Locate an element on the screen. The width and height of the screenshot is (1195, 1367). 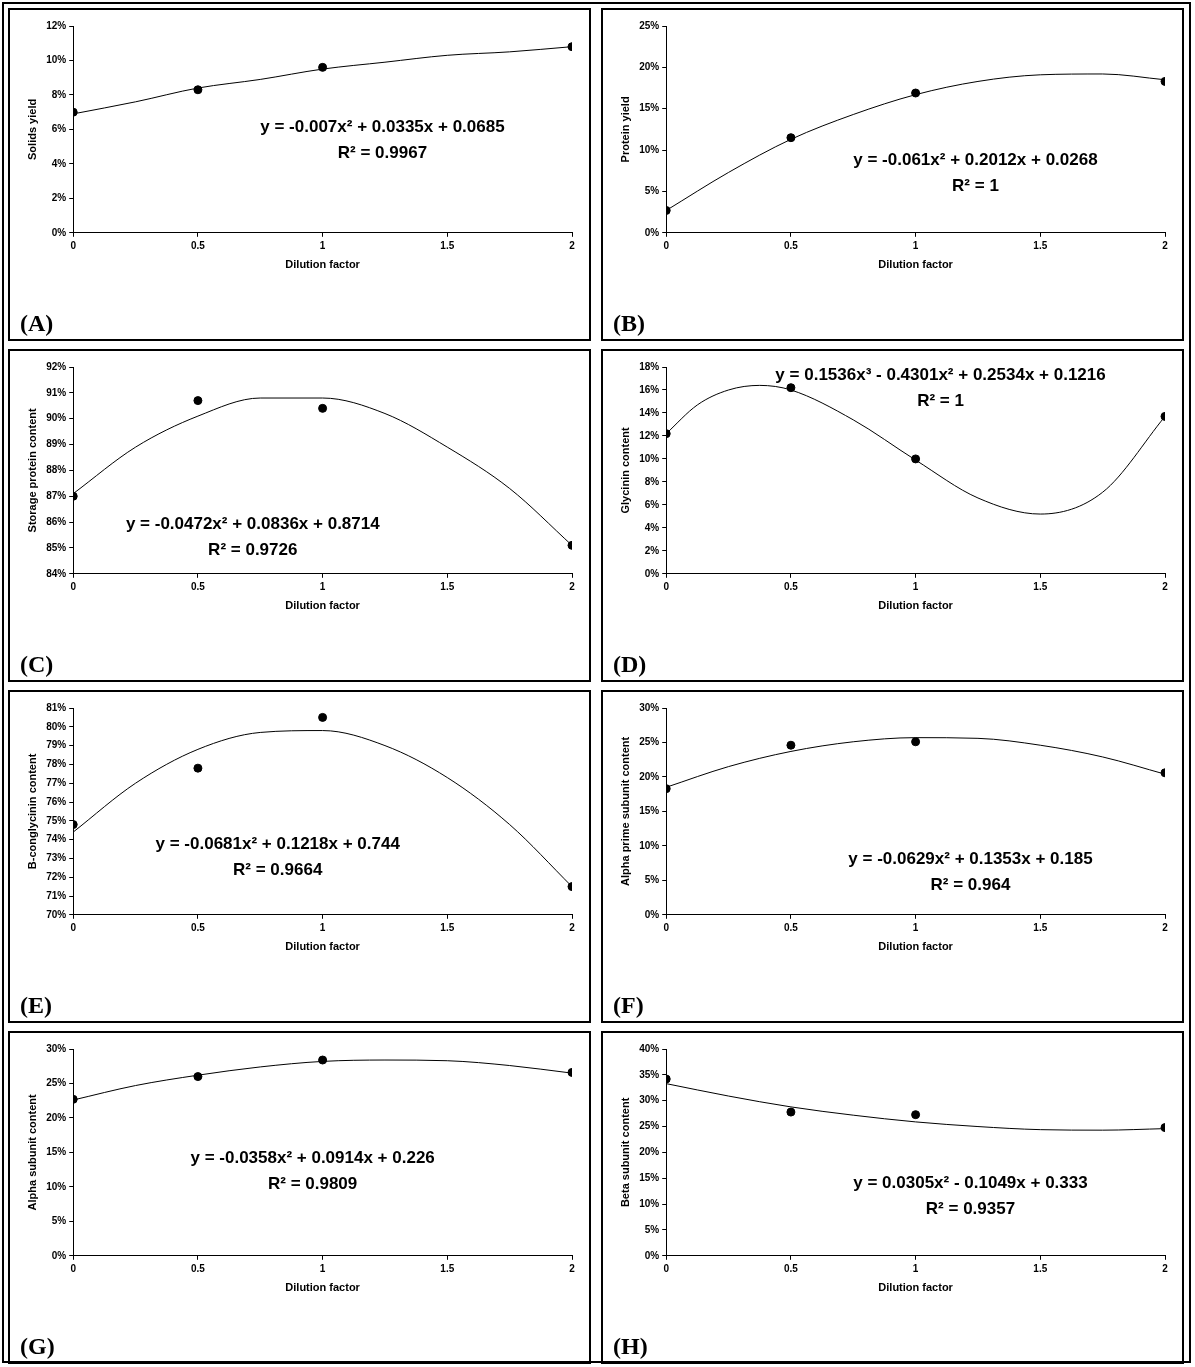
text: (H) is located at coordinates (630, 1346).